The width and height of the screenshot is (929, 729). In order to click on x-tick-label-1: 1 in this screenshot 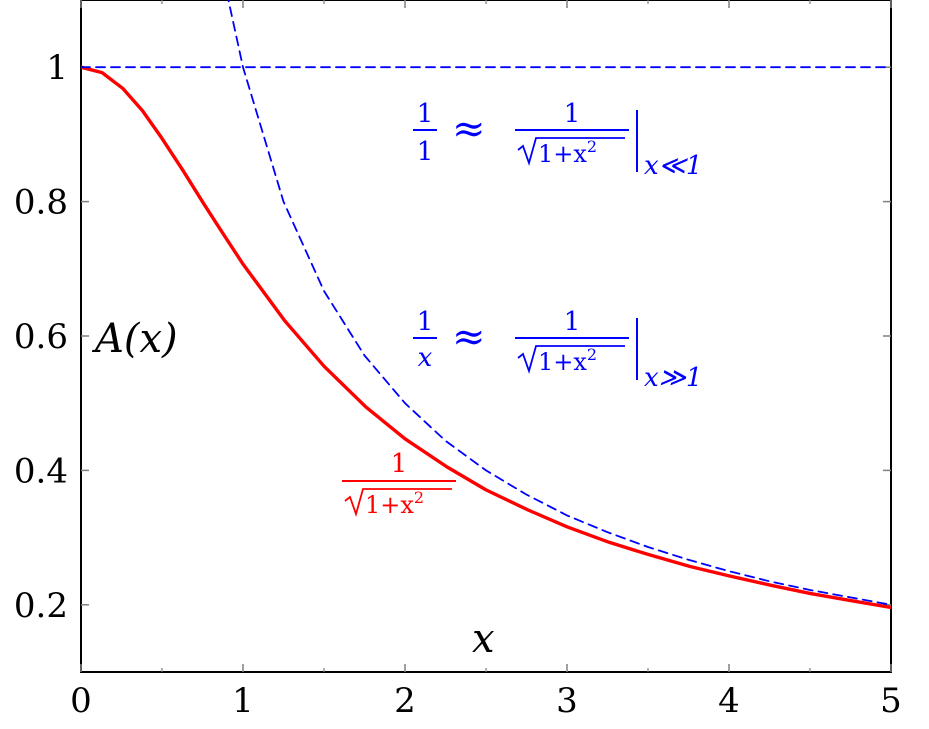, I will do `click(243, 701)`.